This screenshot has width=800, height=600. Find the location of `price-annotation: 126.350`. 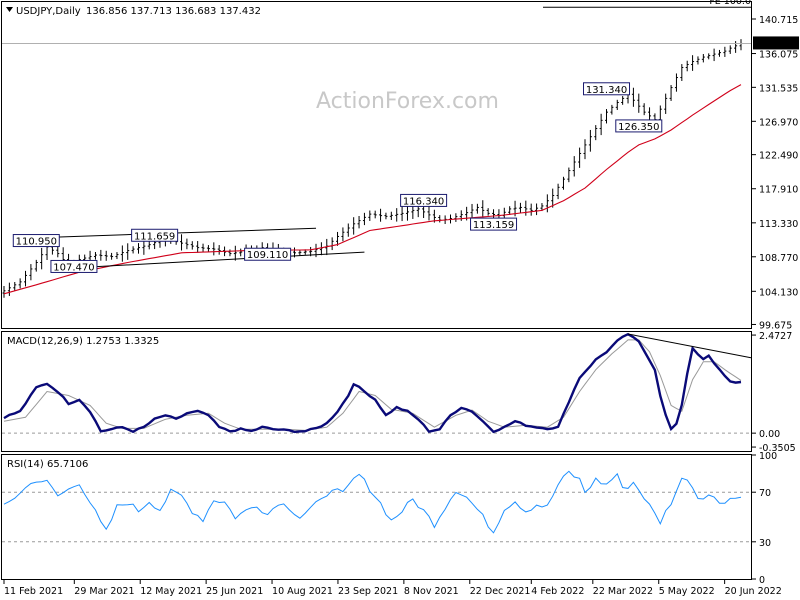

price-annotation: 126.350 is located at coordinates (639, 126).